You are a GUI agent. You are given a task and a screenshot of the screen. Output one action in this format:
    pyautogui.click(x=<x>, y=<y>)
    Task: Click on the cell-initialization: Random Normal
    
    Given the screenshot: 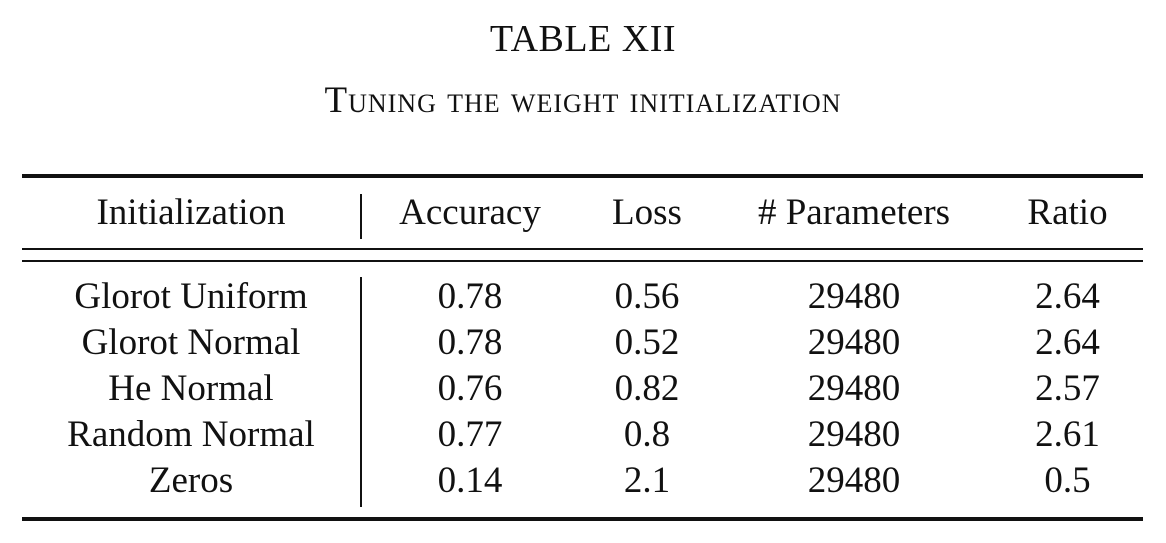 What is the action you would take?
    pyautogui.click(x=191, y=434)
    